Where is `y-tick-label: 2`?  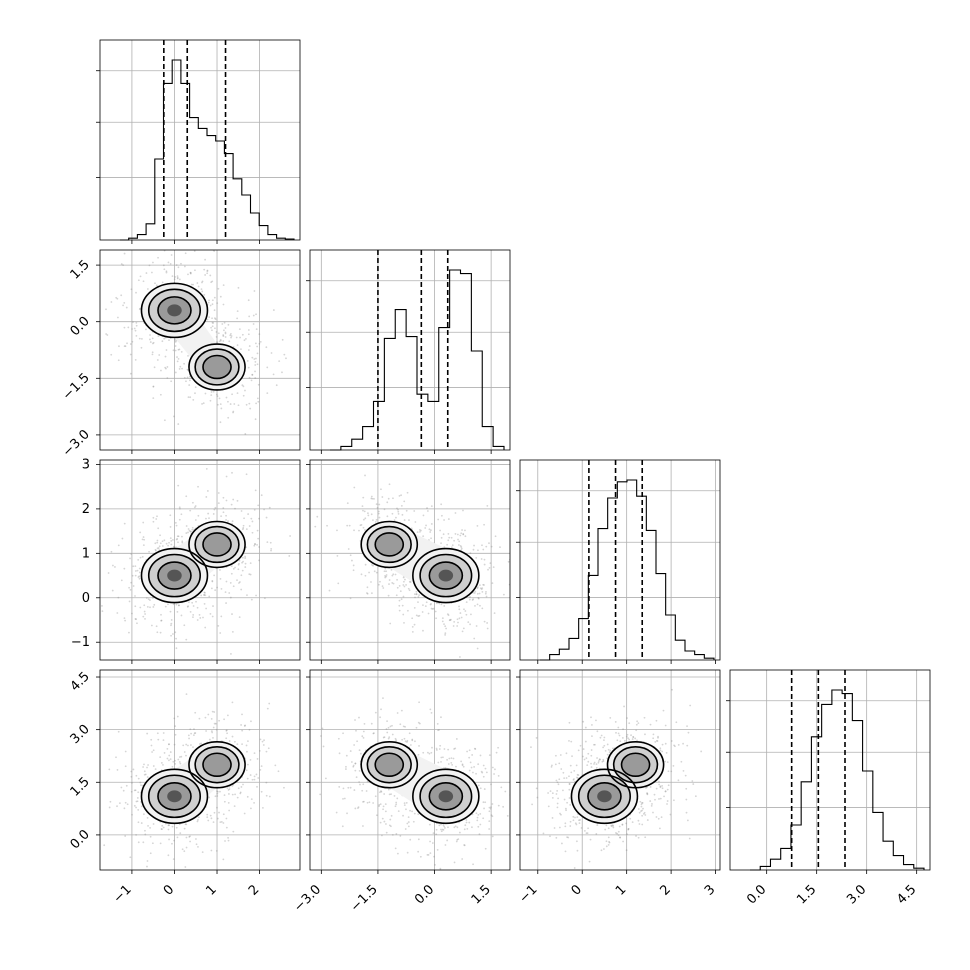 y-tick-label: 2 is located at coordinates (86, 509).